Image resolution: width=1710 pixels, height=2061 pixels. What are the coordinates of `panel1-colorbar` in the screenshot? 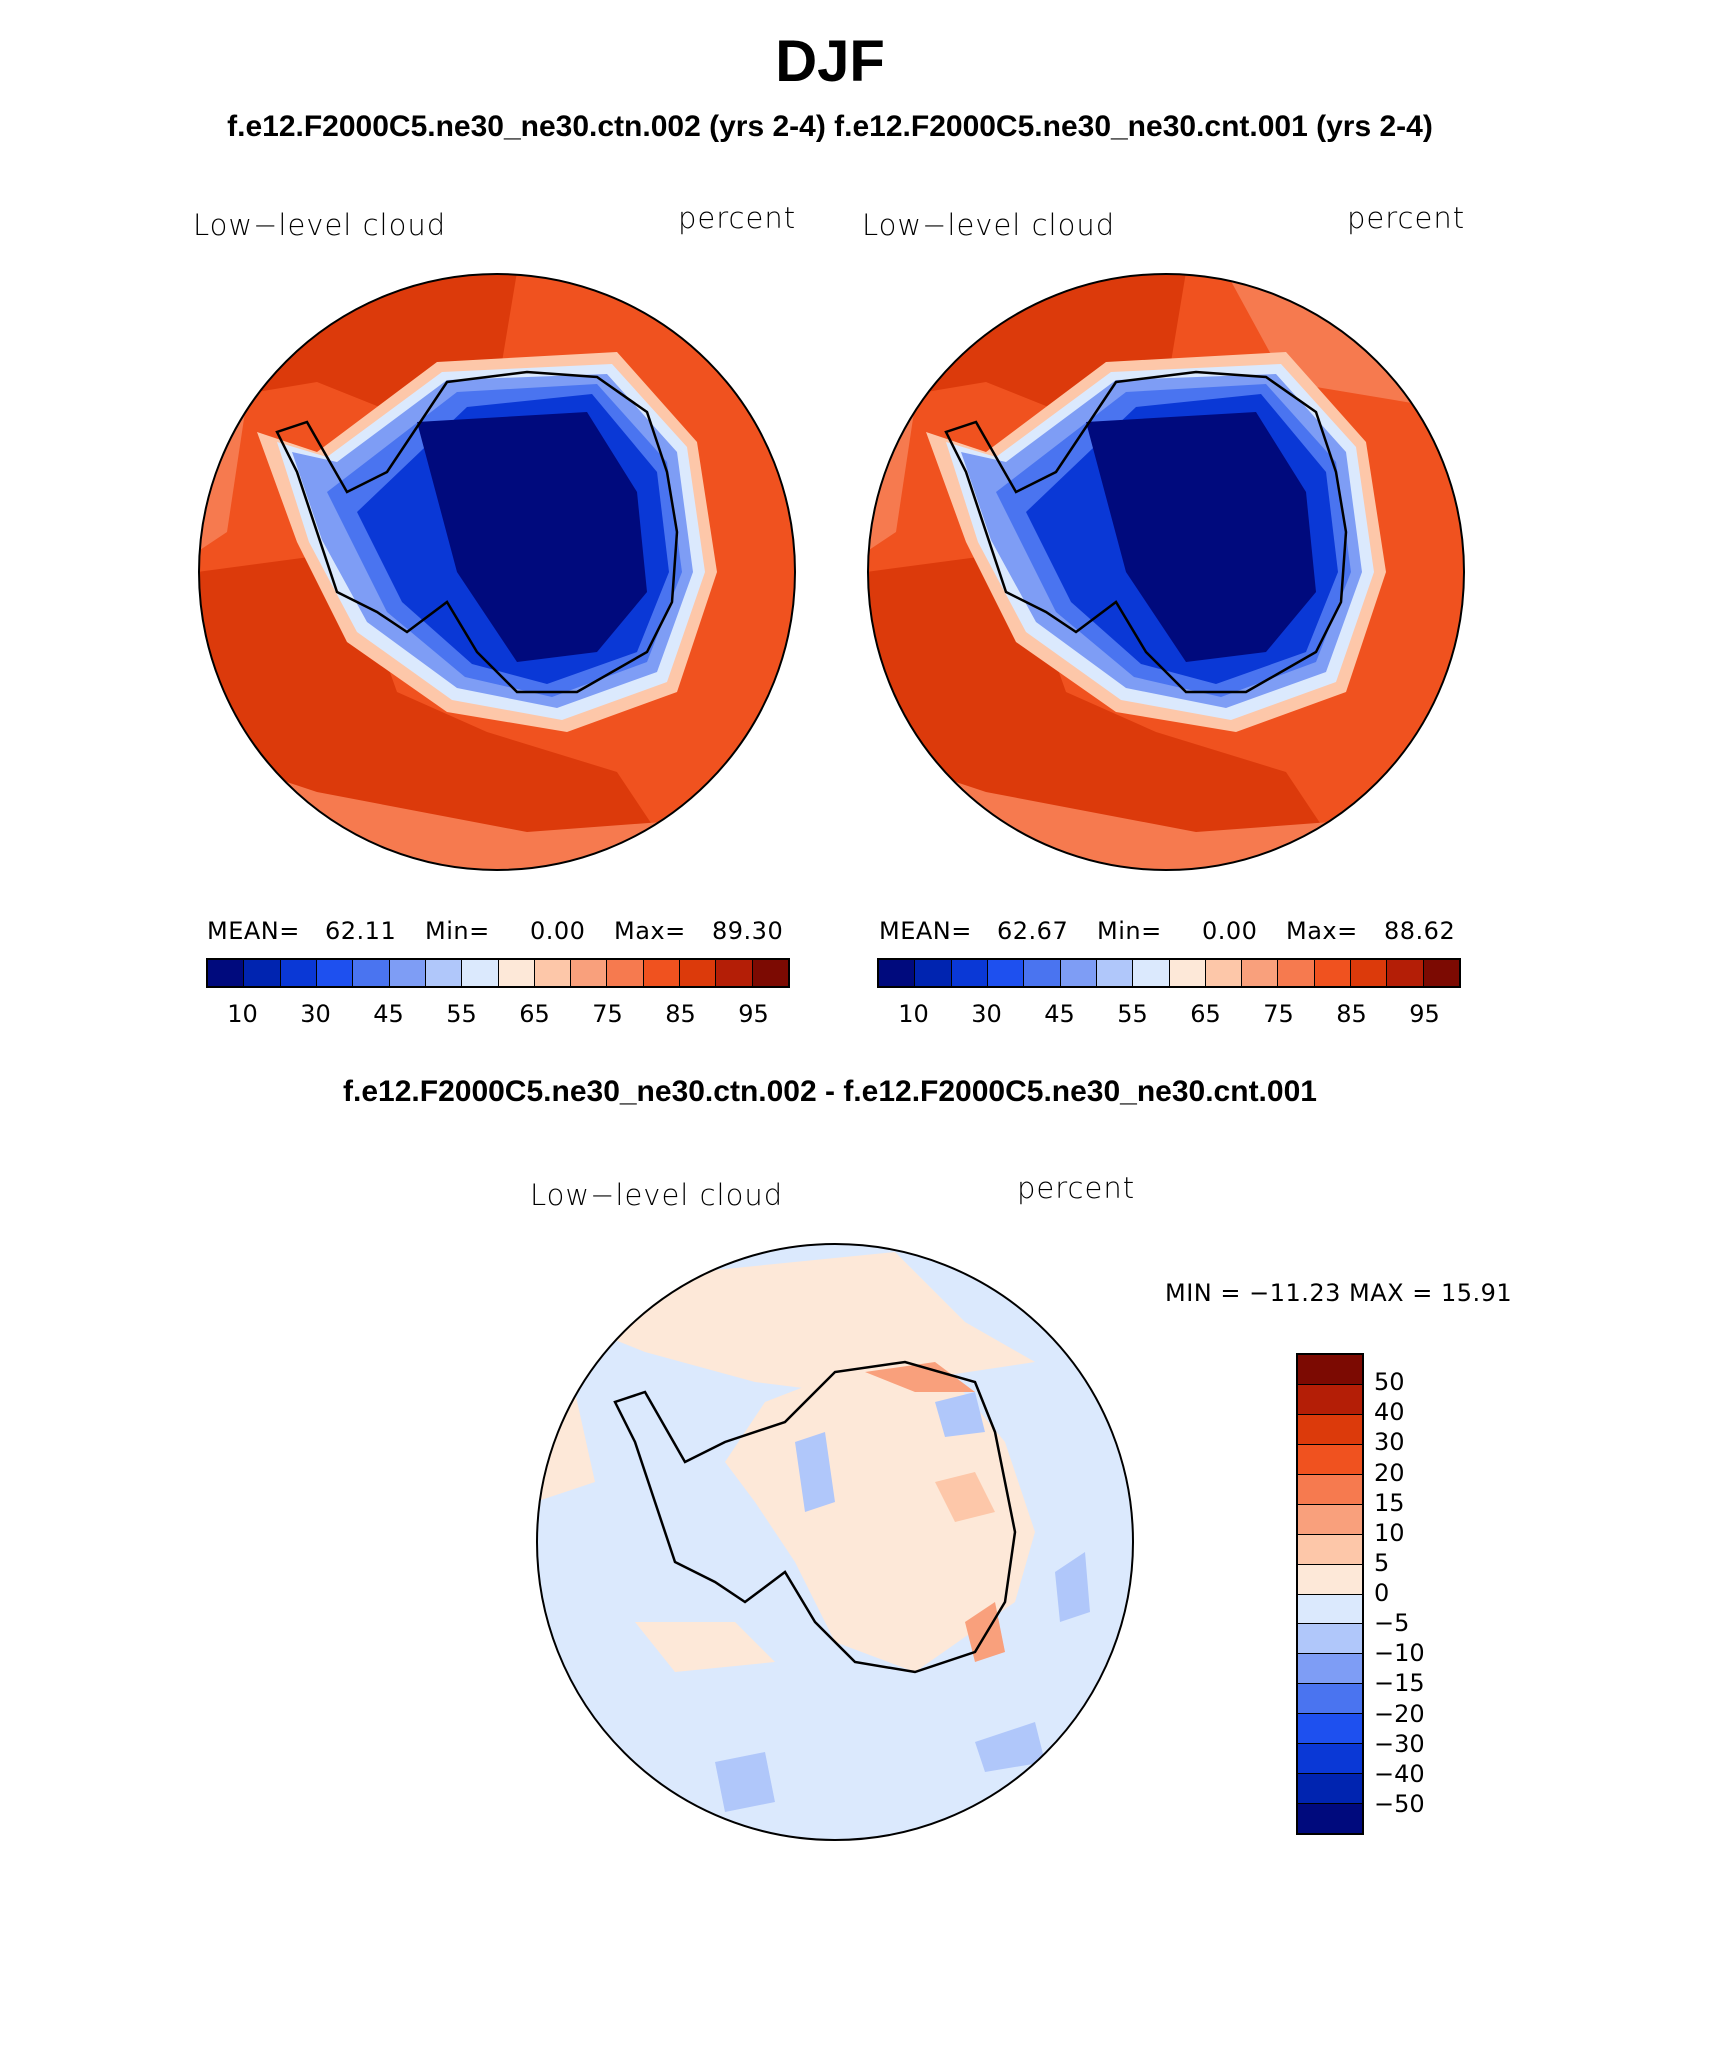 It's located at (498, 973).